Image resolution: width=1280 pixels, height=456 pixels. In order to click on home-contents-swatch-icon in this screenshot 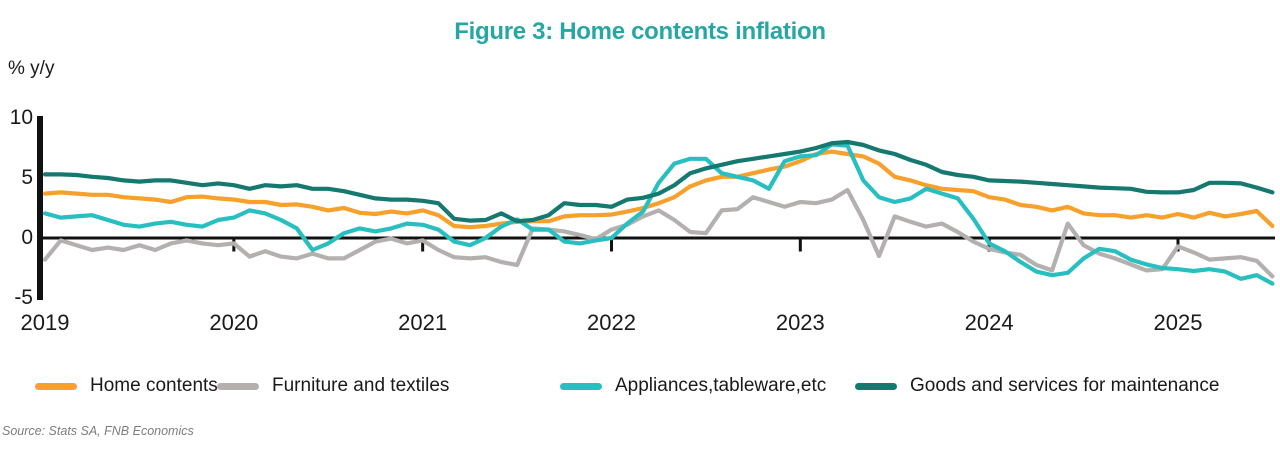, I will do `click(56, 386)`.